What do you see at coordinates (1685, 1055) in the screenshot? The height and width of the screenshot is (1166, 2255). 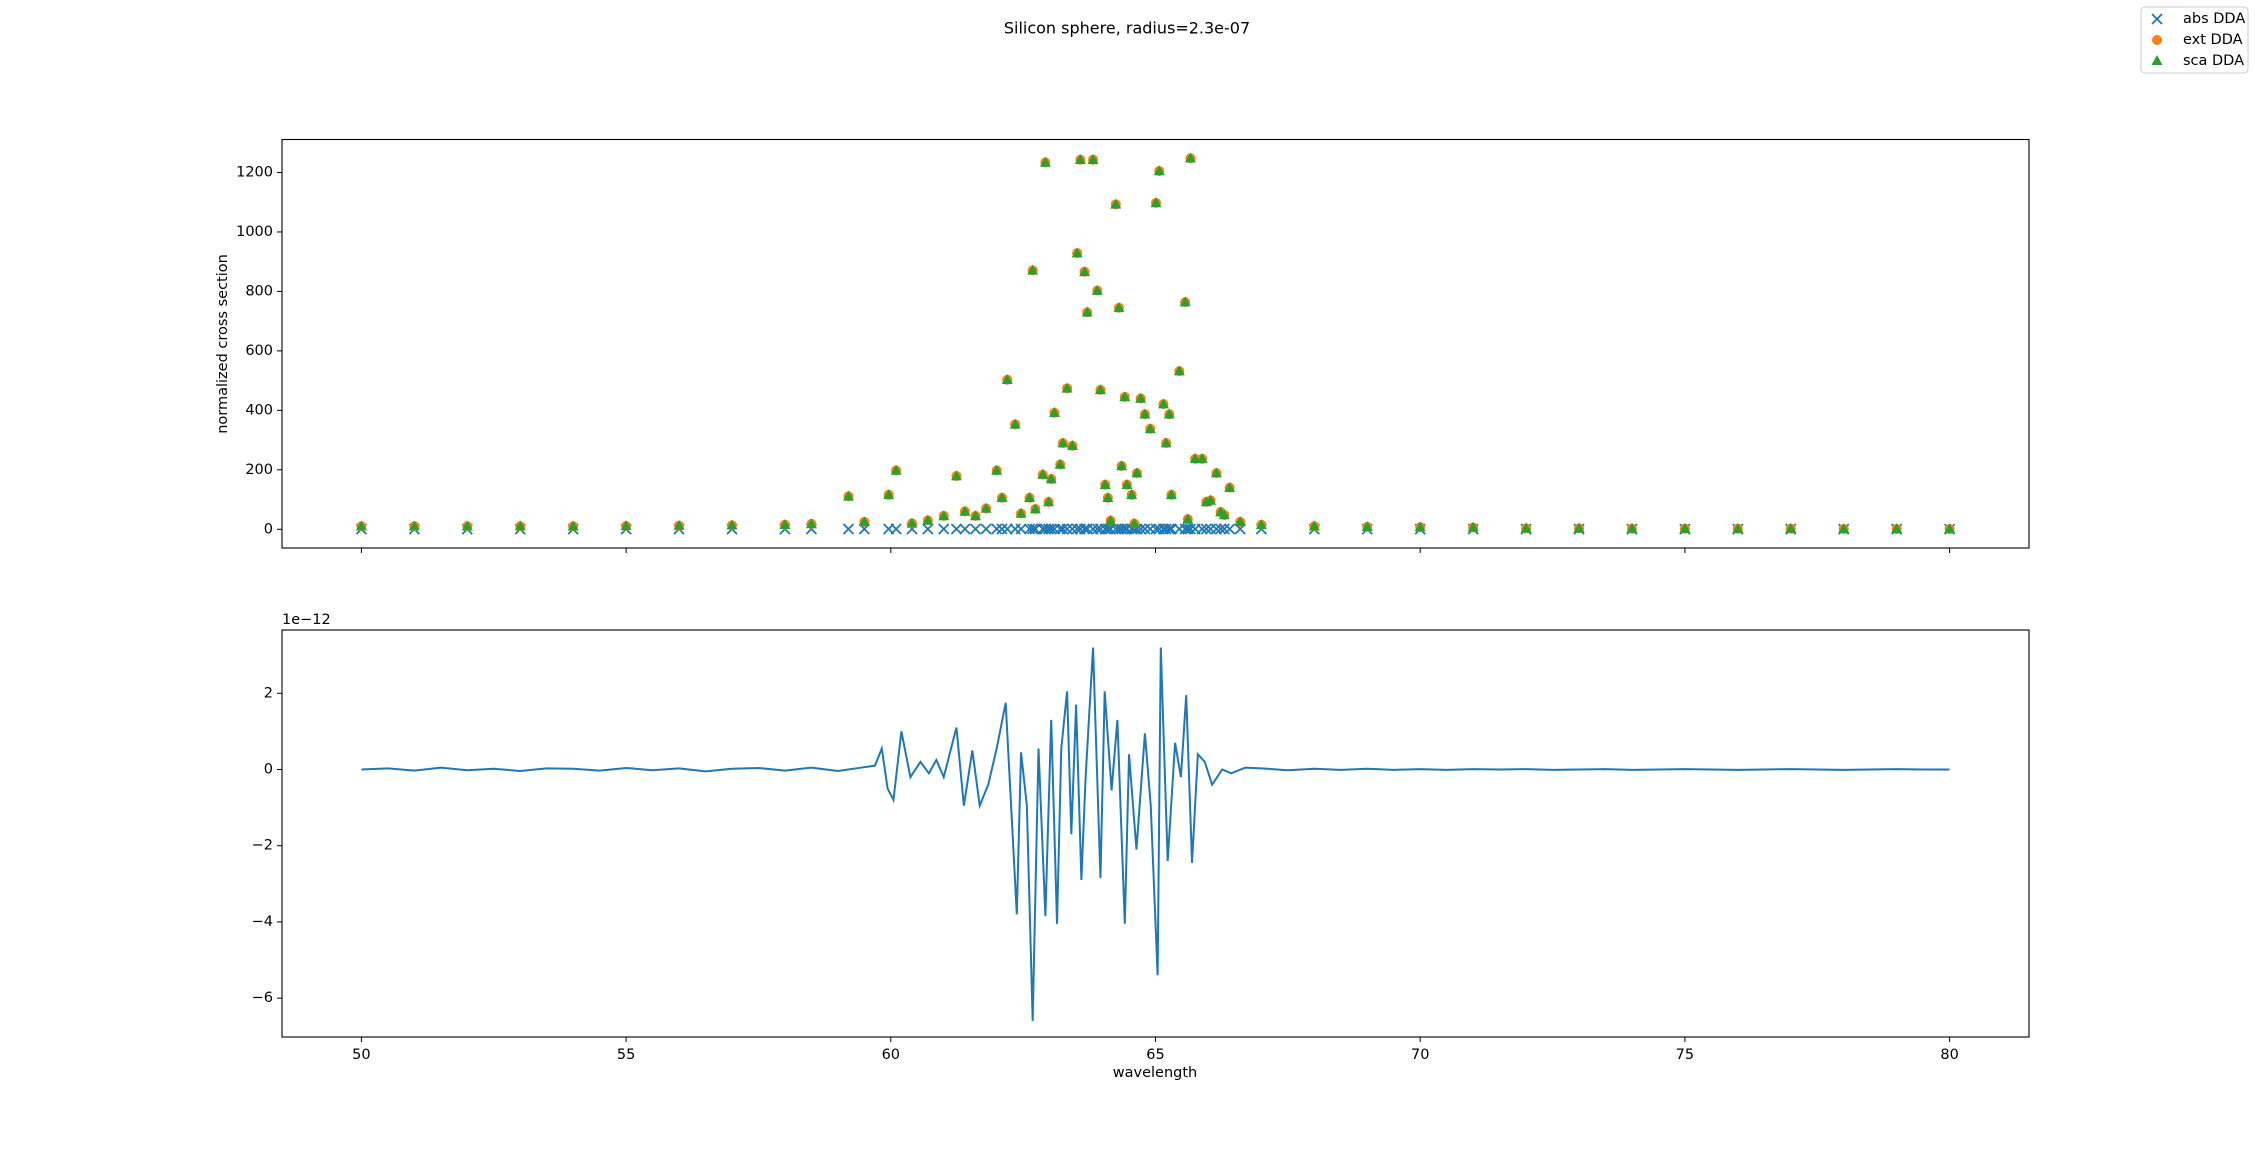 I see `x-tick-label: 75` at bounding box center [1685, 1055].